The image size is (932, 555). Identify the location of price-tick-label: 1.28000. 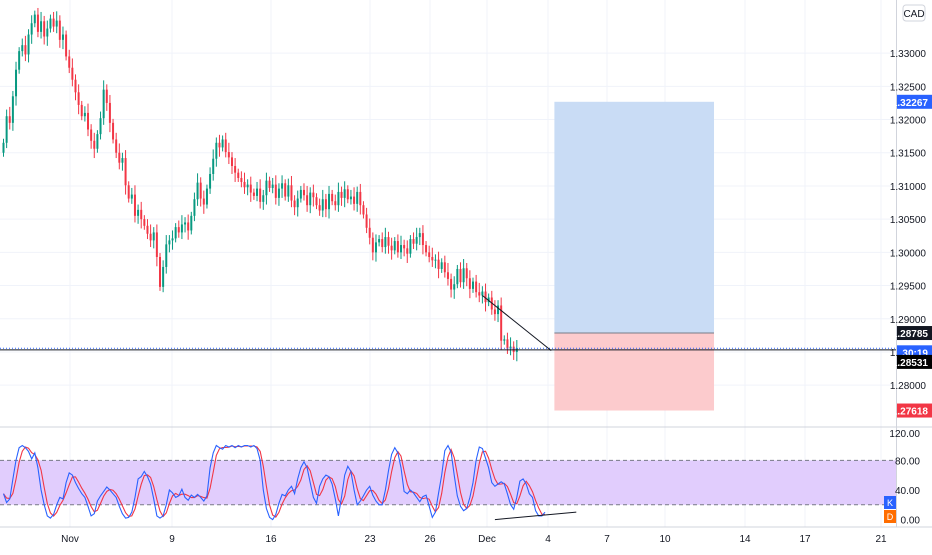
(908, 386).